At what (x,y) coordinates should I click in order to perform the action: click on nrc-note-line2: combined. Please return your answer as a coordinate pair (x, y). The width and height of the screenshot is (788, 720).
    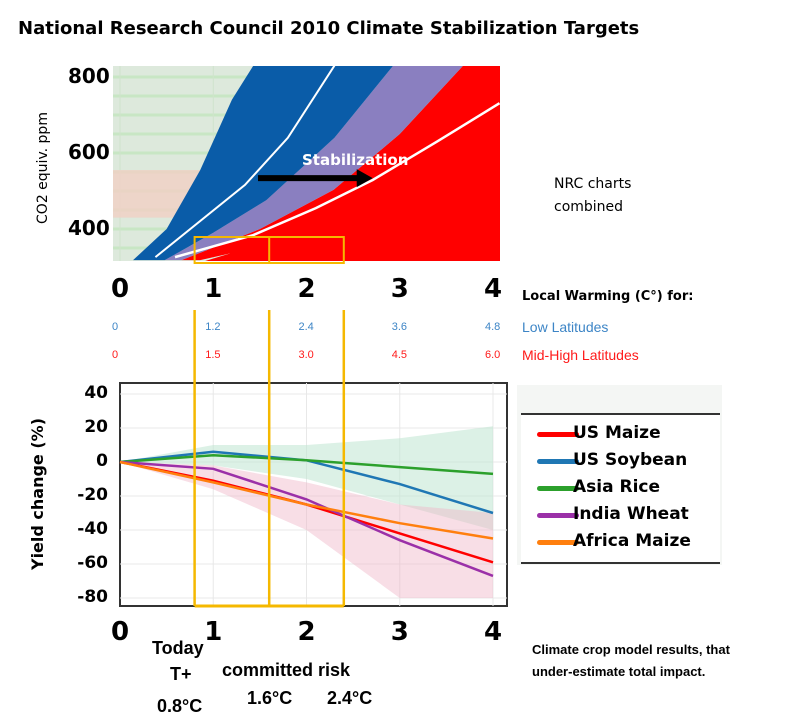
    Looking at the image, I should click on (589, 207).